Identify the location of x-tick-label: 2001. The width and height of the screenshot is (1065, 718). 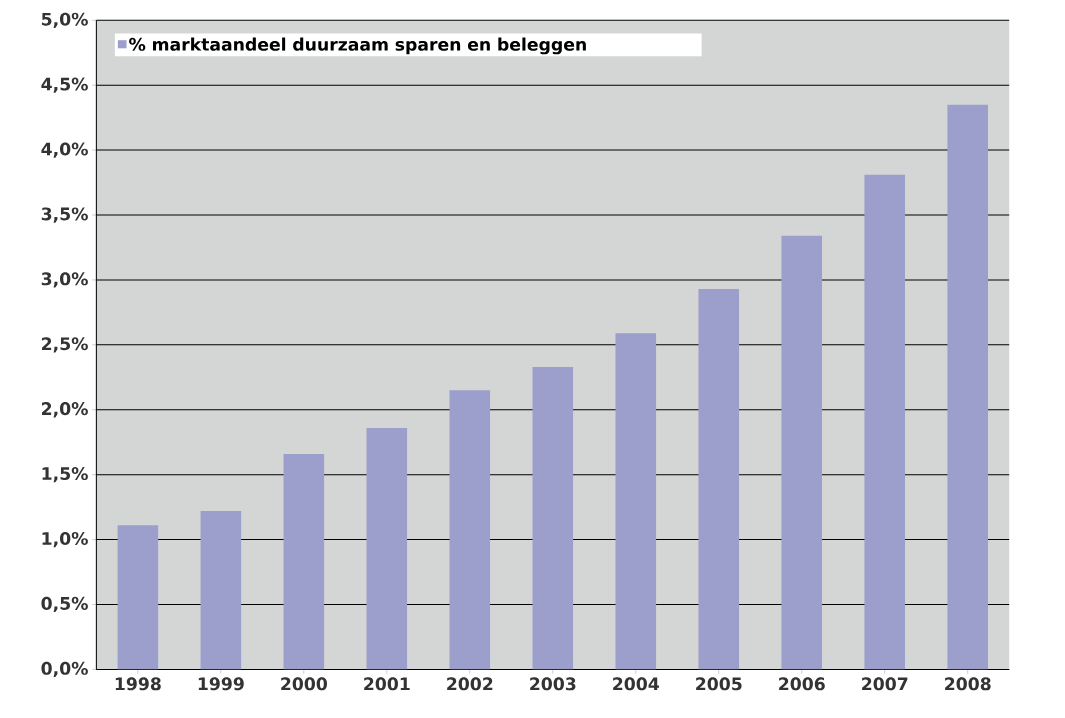
(387, 684).